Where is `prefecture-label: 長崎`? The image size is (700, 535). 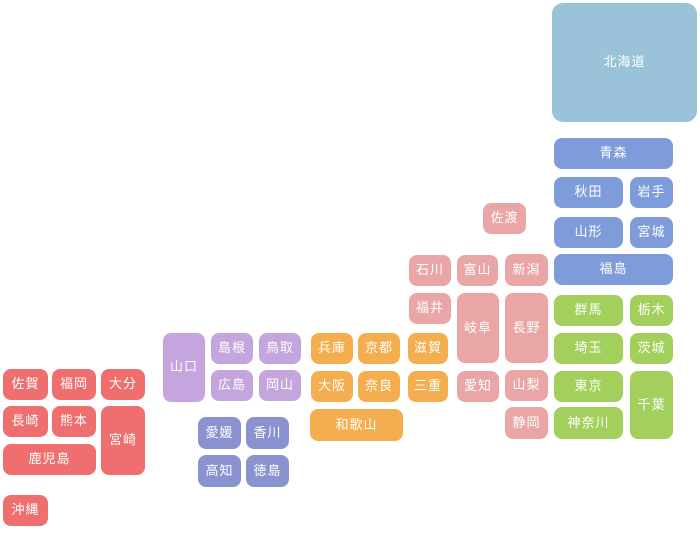
prefecture-label: 長崎 is located at coordinates (25, 421).